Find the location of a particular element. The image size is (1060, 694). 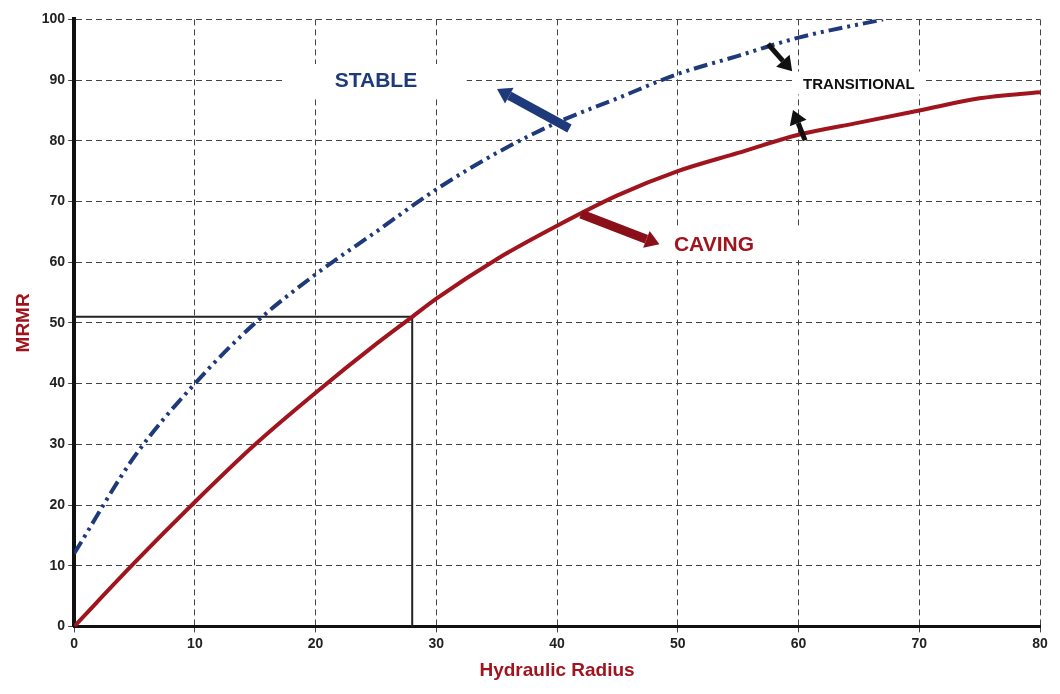

x-tick-label: 40 is located at coordinates (557, 642).